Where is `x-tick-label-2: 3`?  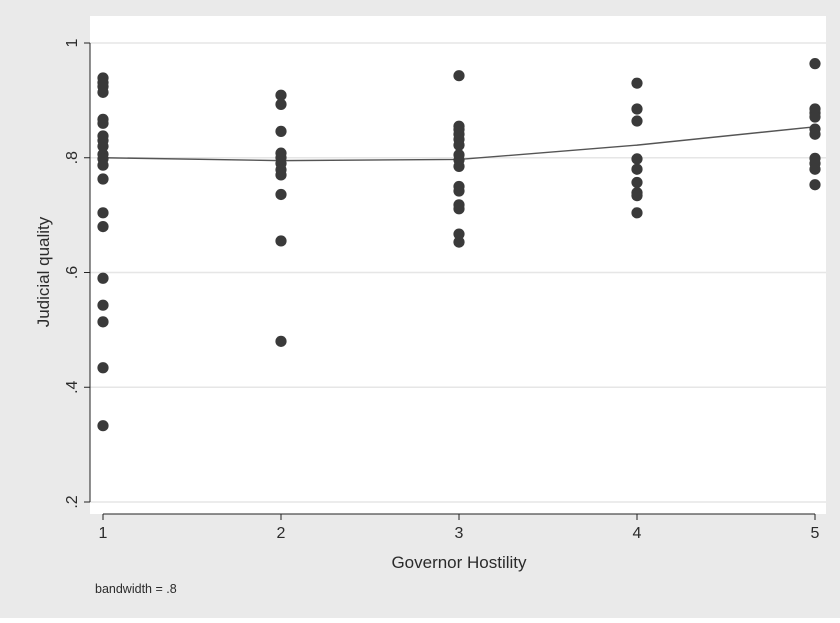 x-tick-label-2: 3 is located at coordinates (459, 533).